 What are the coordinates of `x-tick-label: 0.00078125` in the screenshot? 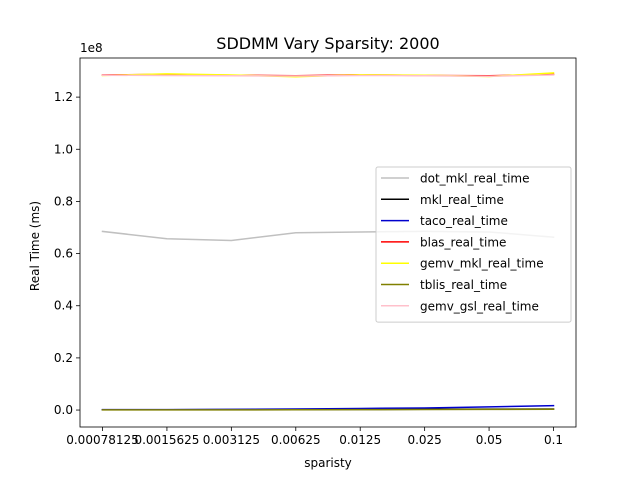 It's located at (102, 440).